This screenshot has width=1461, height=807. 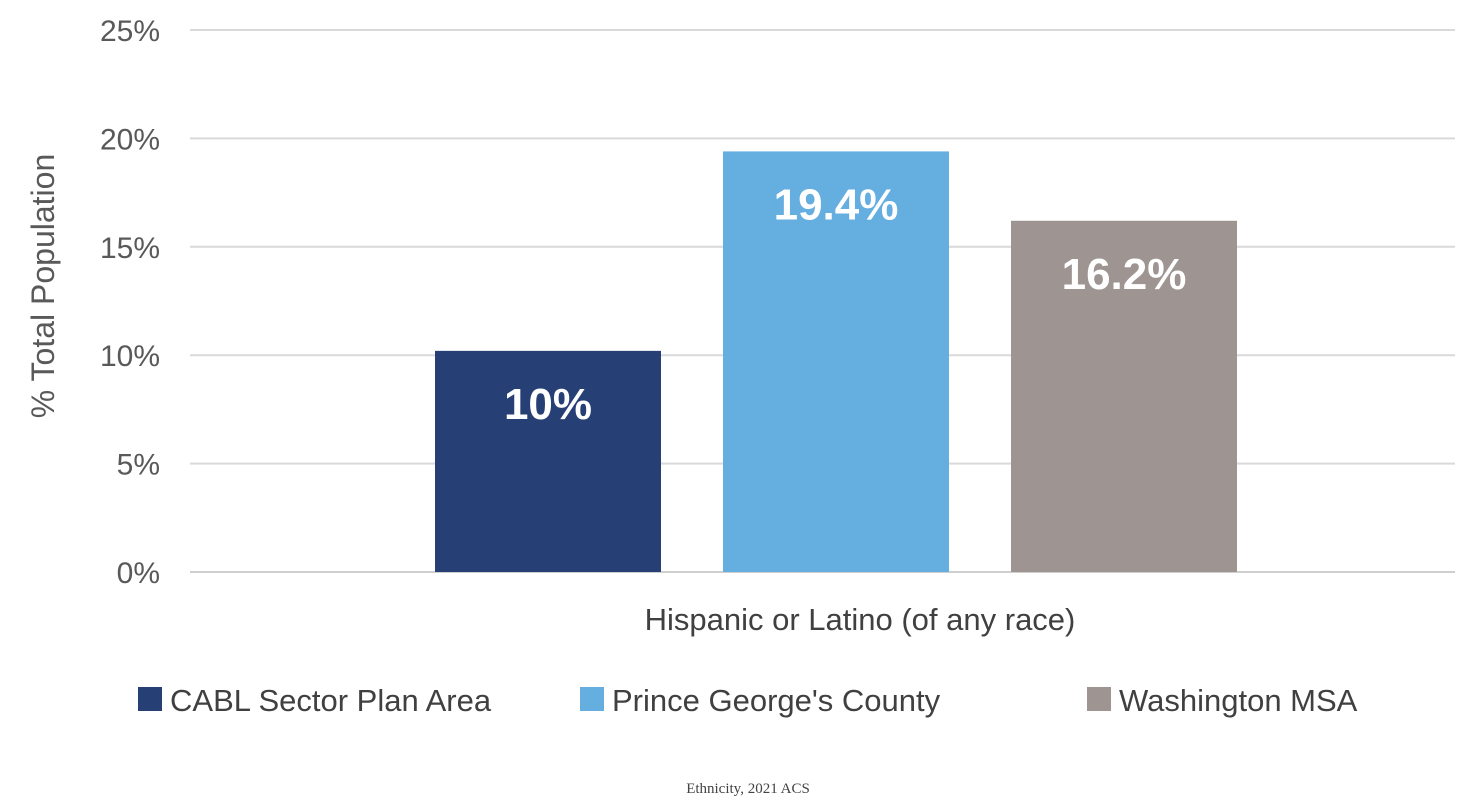 What do you see at coordinates (138, 573) in the screenshot?
I see `y-tick-label: 0%` at bounding box center [138, 573].